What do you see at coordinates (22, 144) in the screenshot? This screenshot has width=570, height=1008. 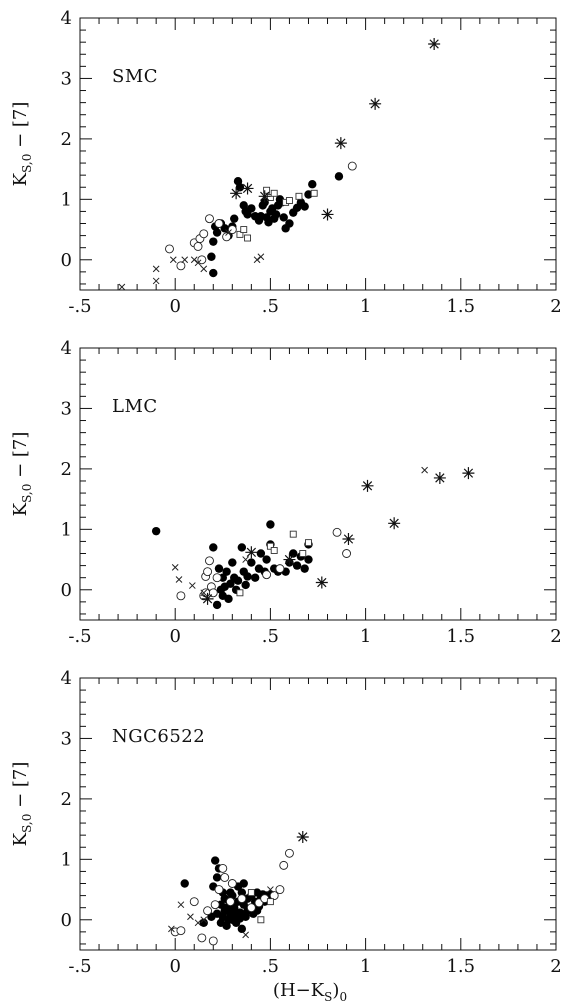 I see `y-axis-label-smc: KS,0 − [7]` at bounding box center [22, 144].